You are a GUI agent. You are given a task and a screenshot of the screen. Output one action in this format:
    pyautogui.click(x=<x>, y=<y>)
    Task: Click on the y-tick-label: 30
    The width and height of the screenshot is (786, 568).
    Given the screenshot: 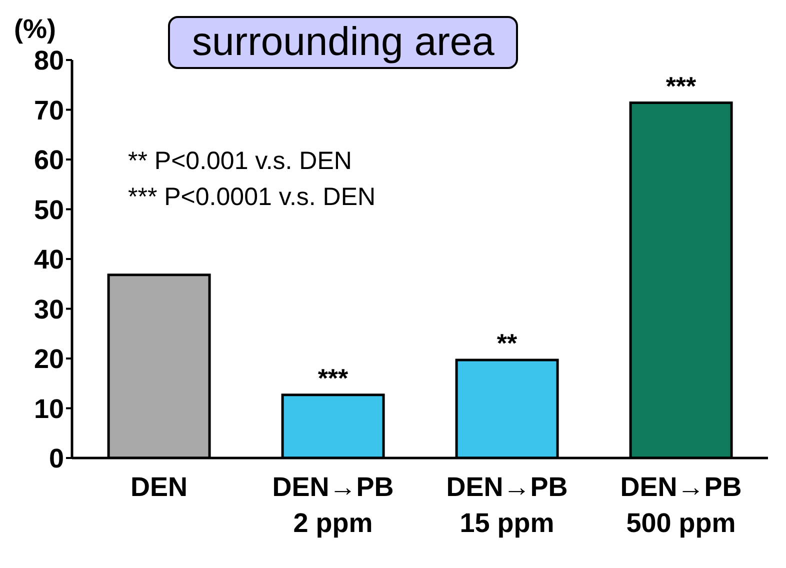 What is the action you would take?
    pyautogui.click(x=49, y=309)
    